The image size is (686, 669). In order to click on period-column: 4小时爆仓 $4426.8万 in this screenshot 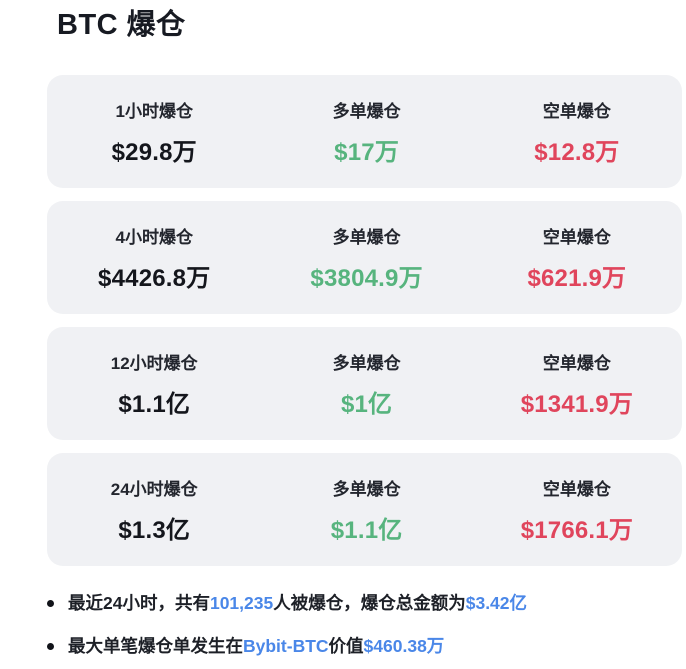, I will do `click(154, 258)`.